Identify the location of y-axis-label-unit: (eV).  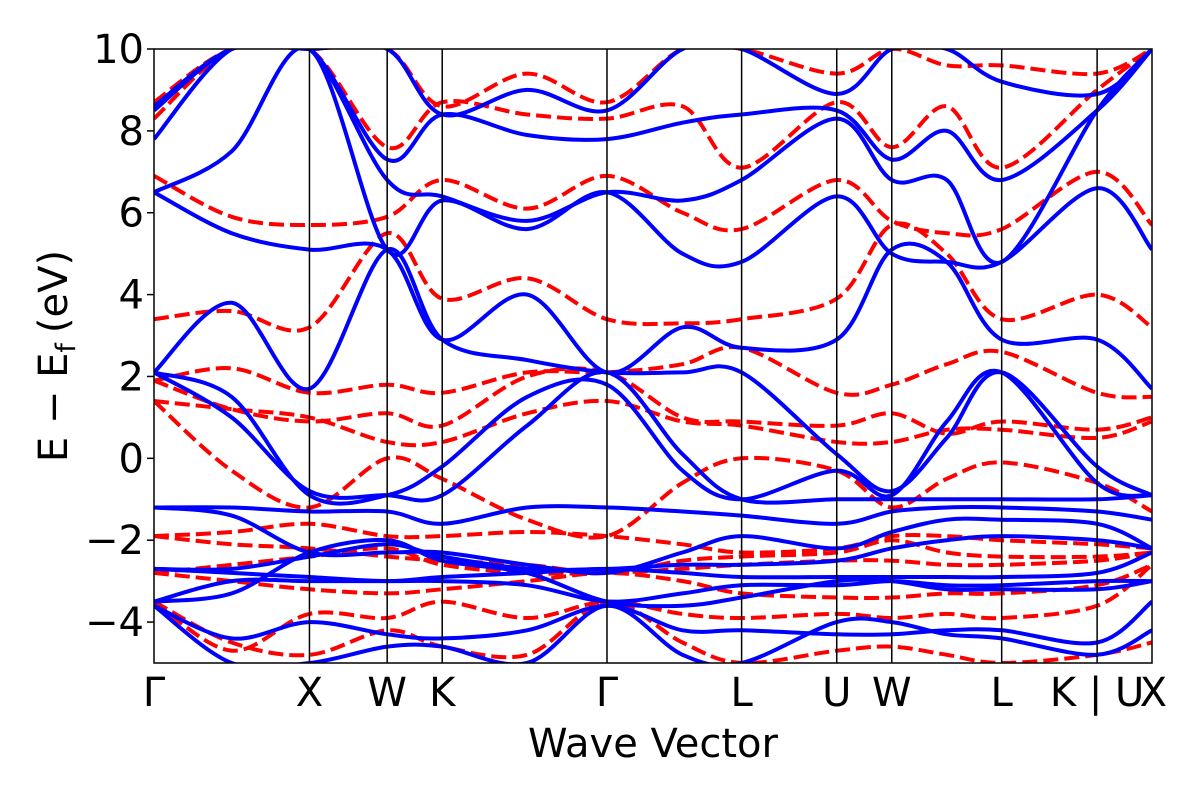
(54, 291).